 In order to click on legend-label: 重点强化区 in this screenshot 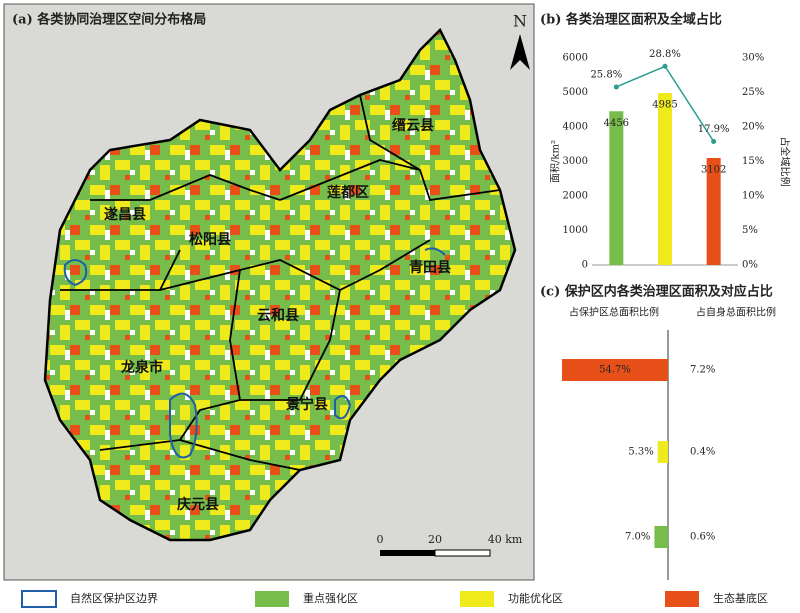, I will do `click(330, 598)`.